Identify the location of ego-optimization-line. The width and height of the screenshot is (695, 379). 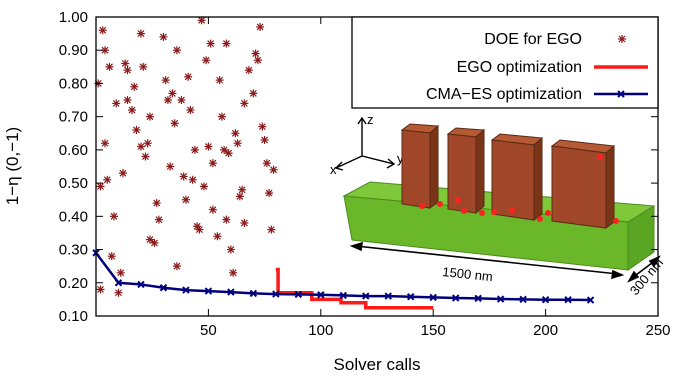
(354, 288).